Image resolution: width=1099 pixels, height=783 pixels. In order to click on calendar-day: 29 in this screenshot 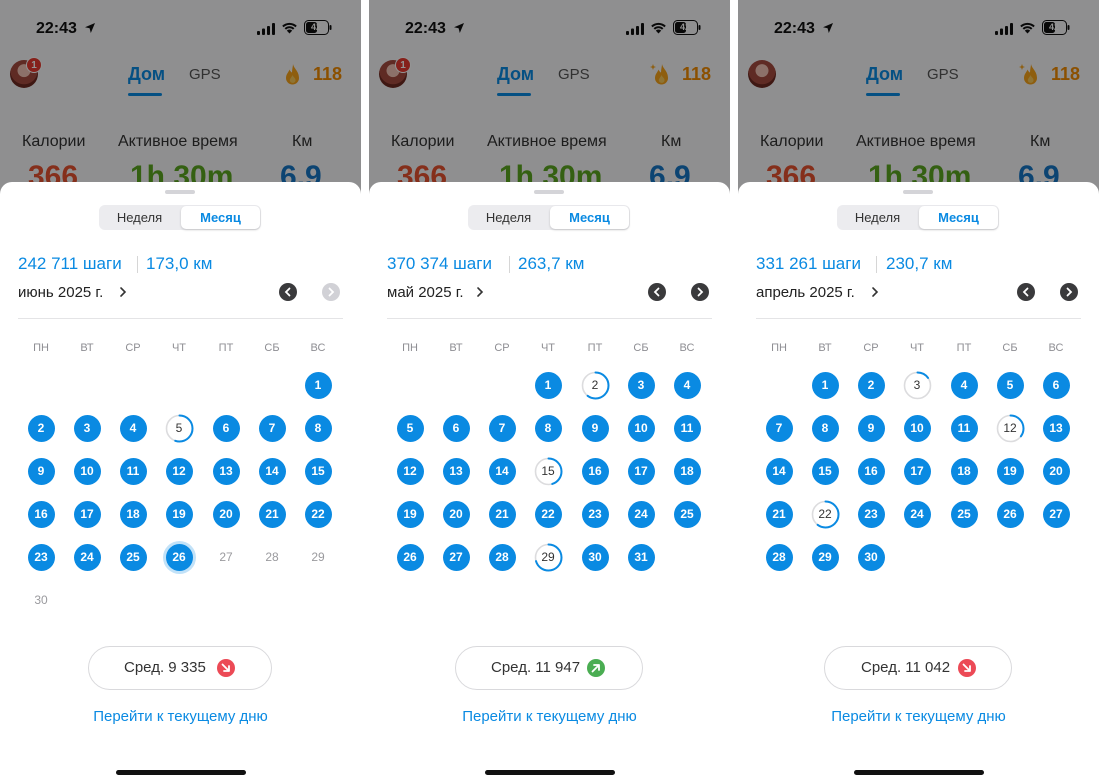, I will do `click(825, 557)`.